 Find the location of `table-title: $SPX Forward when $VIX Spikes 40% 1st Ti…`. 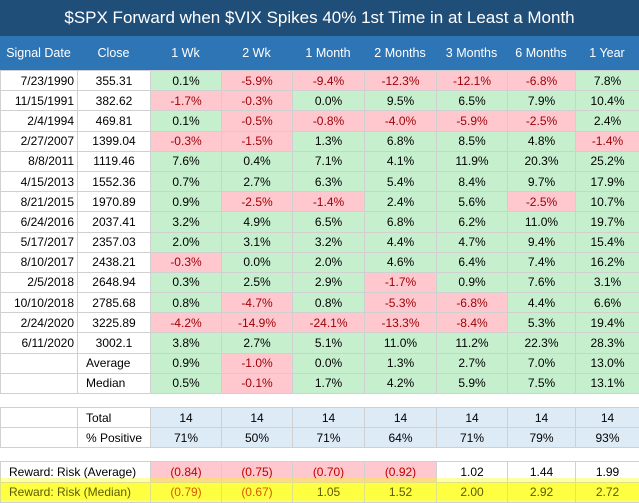

table-title: $SPX Forward when $VIX Spikes 40% 1st Ti… is located at coordinates (319, 18).